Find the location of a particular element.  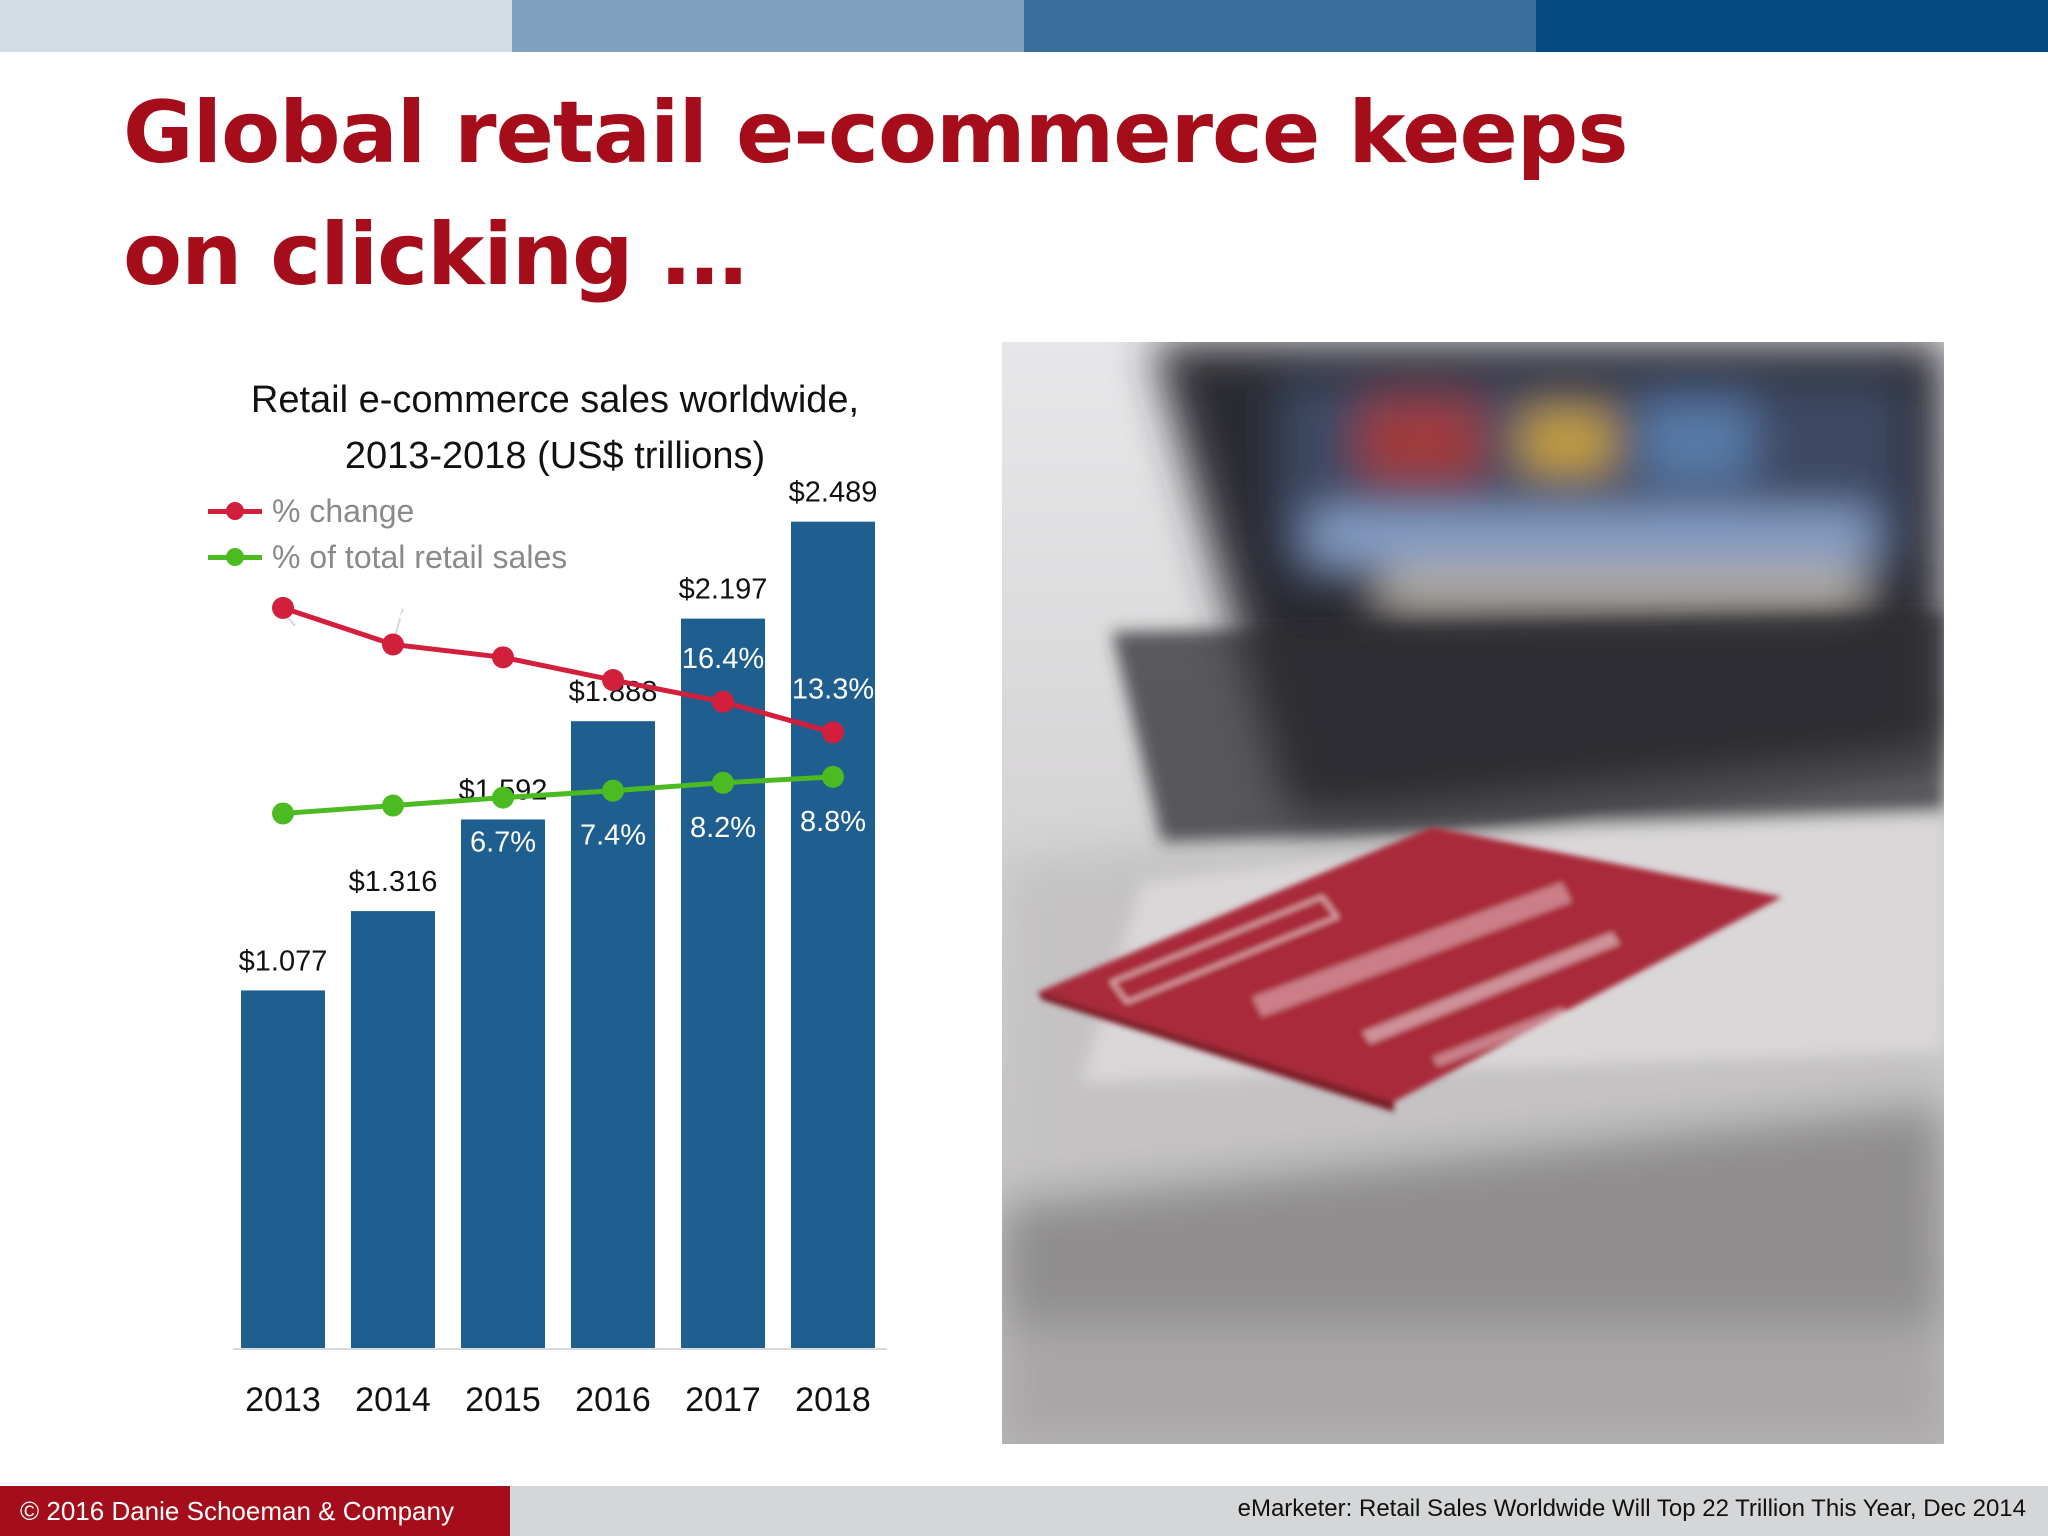

point-pct-retail-2016 is located at coordinates (613, 790).